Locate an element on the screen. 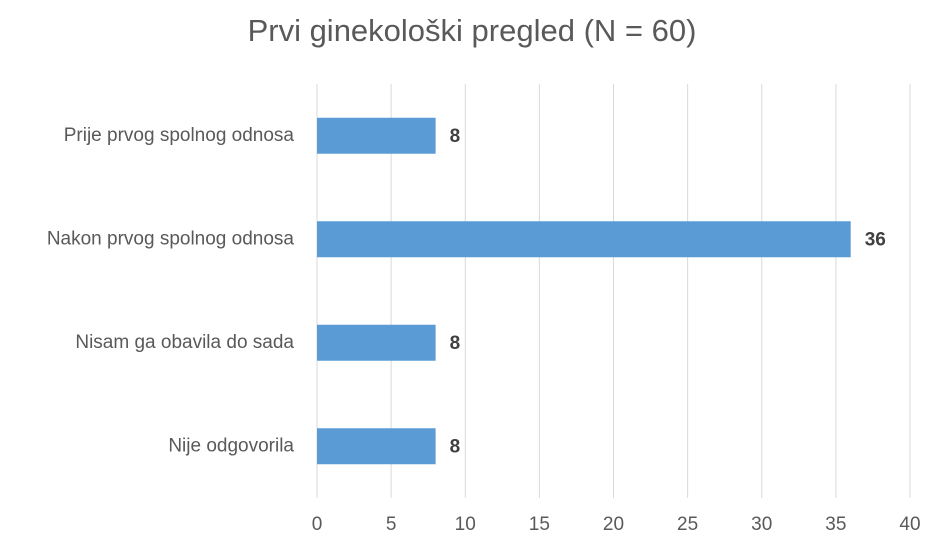  y-tick-label: Prije prvog spolnog odnosa is located at coordinates (179, 135).